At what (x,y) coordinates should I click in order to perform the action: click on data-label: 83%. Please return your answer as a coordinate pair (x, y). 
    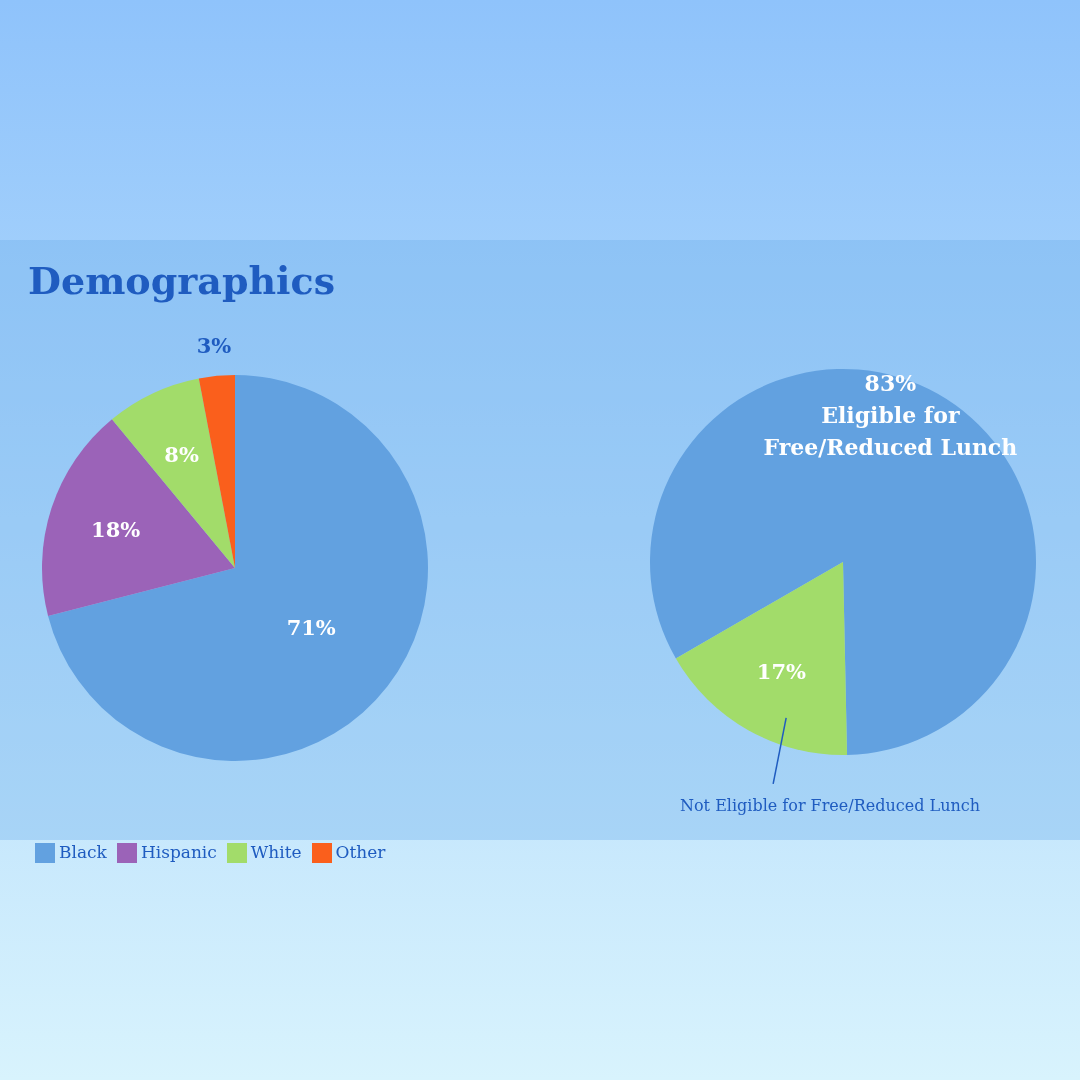
    Looking at the image, I should click on (890, 382).